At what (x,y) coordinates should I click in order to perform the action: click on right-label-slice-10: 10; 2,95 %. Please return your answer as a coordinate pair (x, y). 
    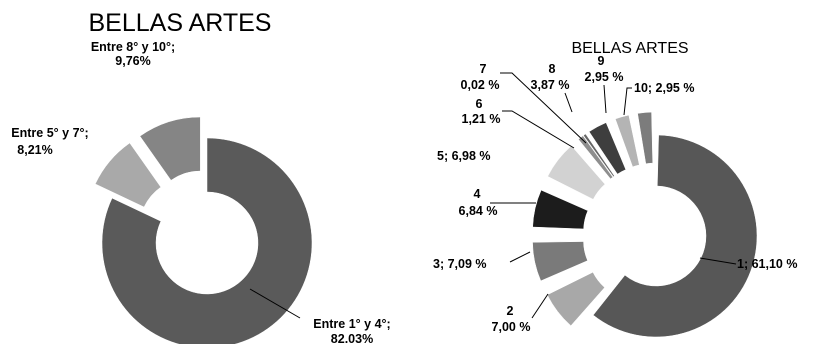
    Looking at the image, I should click on (664, 88).